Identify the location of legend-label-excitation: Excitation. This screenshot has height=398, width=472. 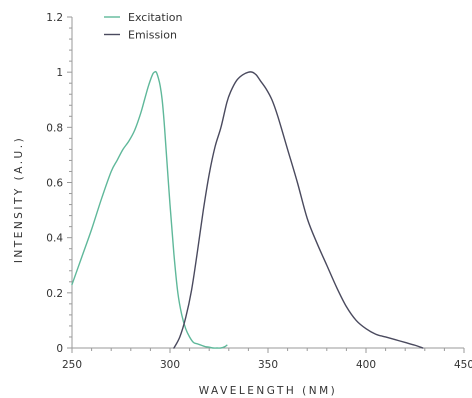
(155, 17).